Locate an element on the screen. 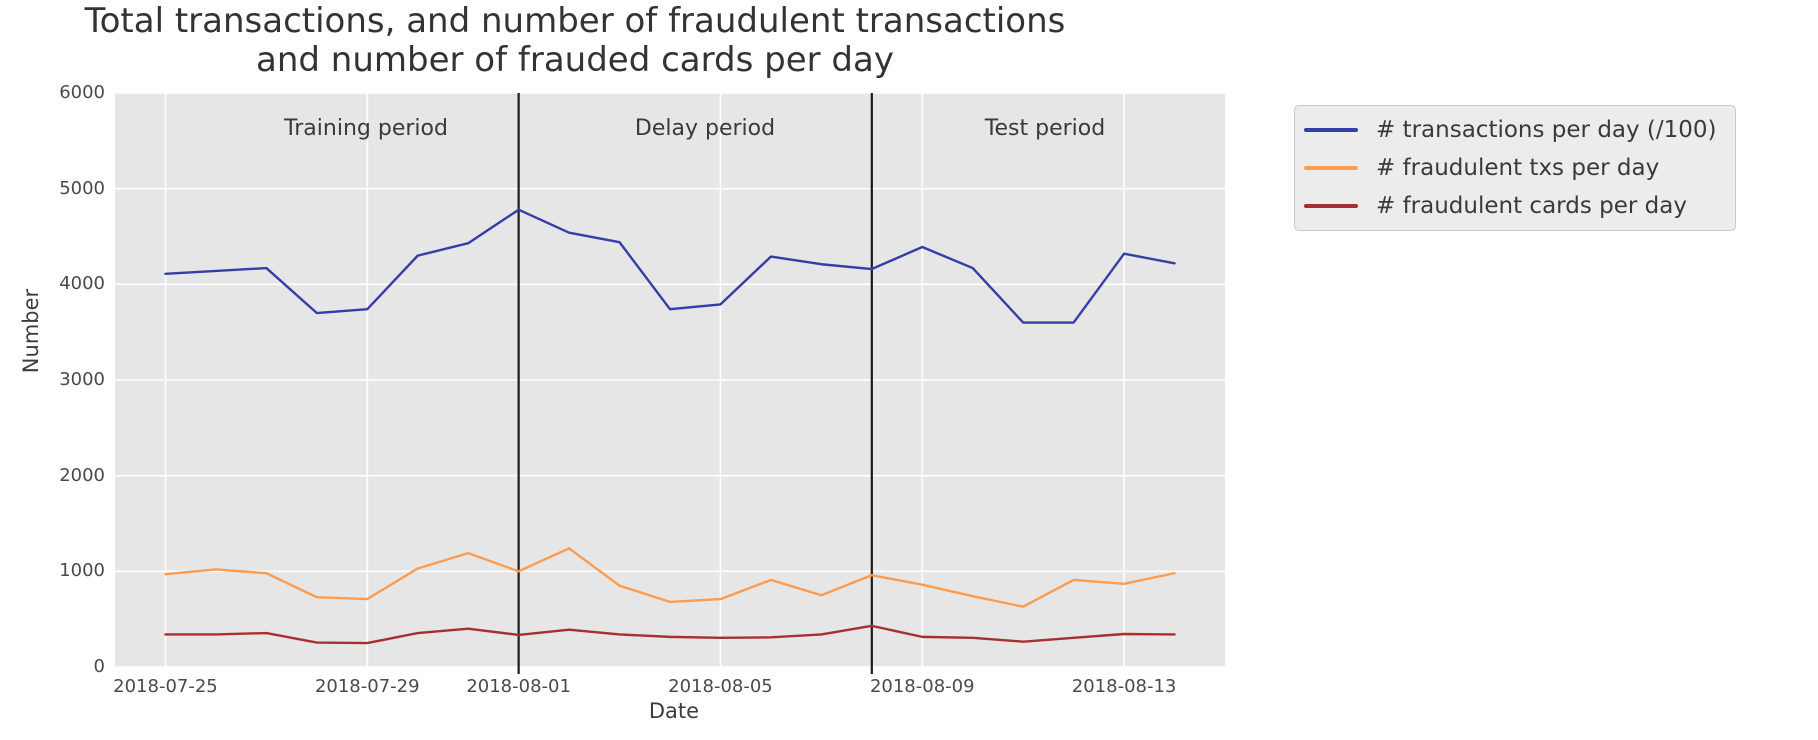 The width and height of the screenshot is (1818, 740). annotation-training-period: Training period is located at coordinates (366, 128).